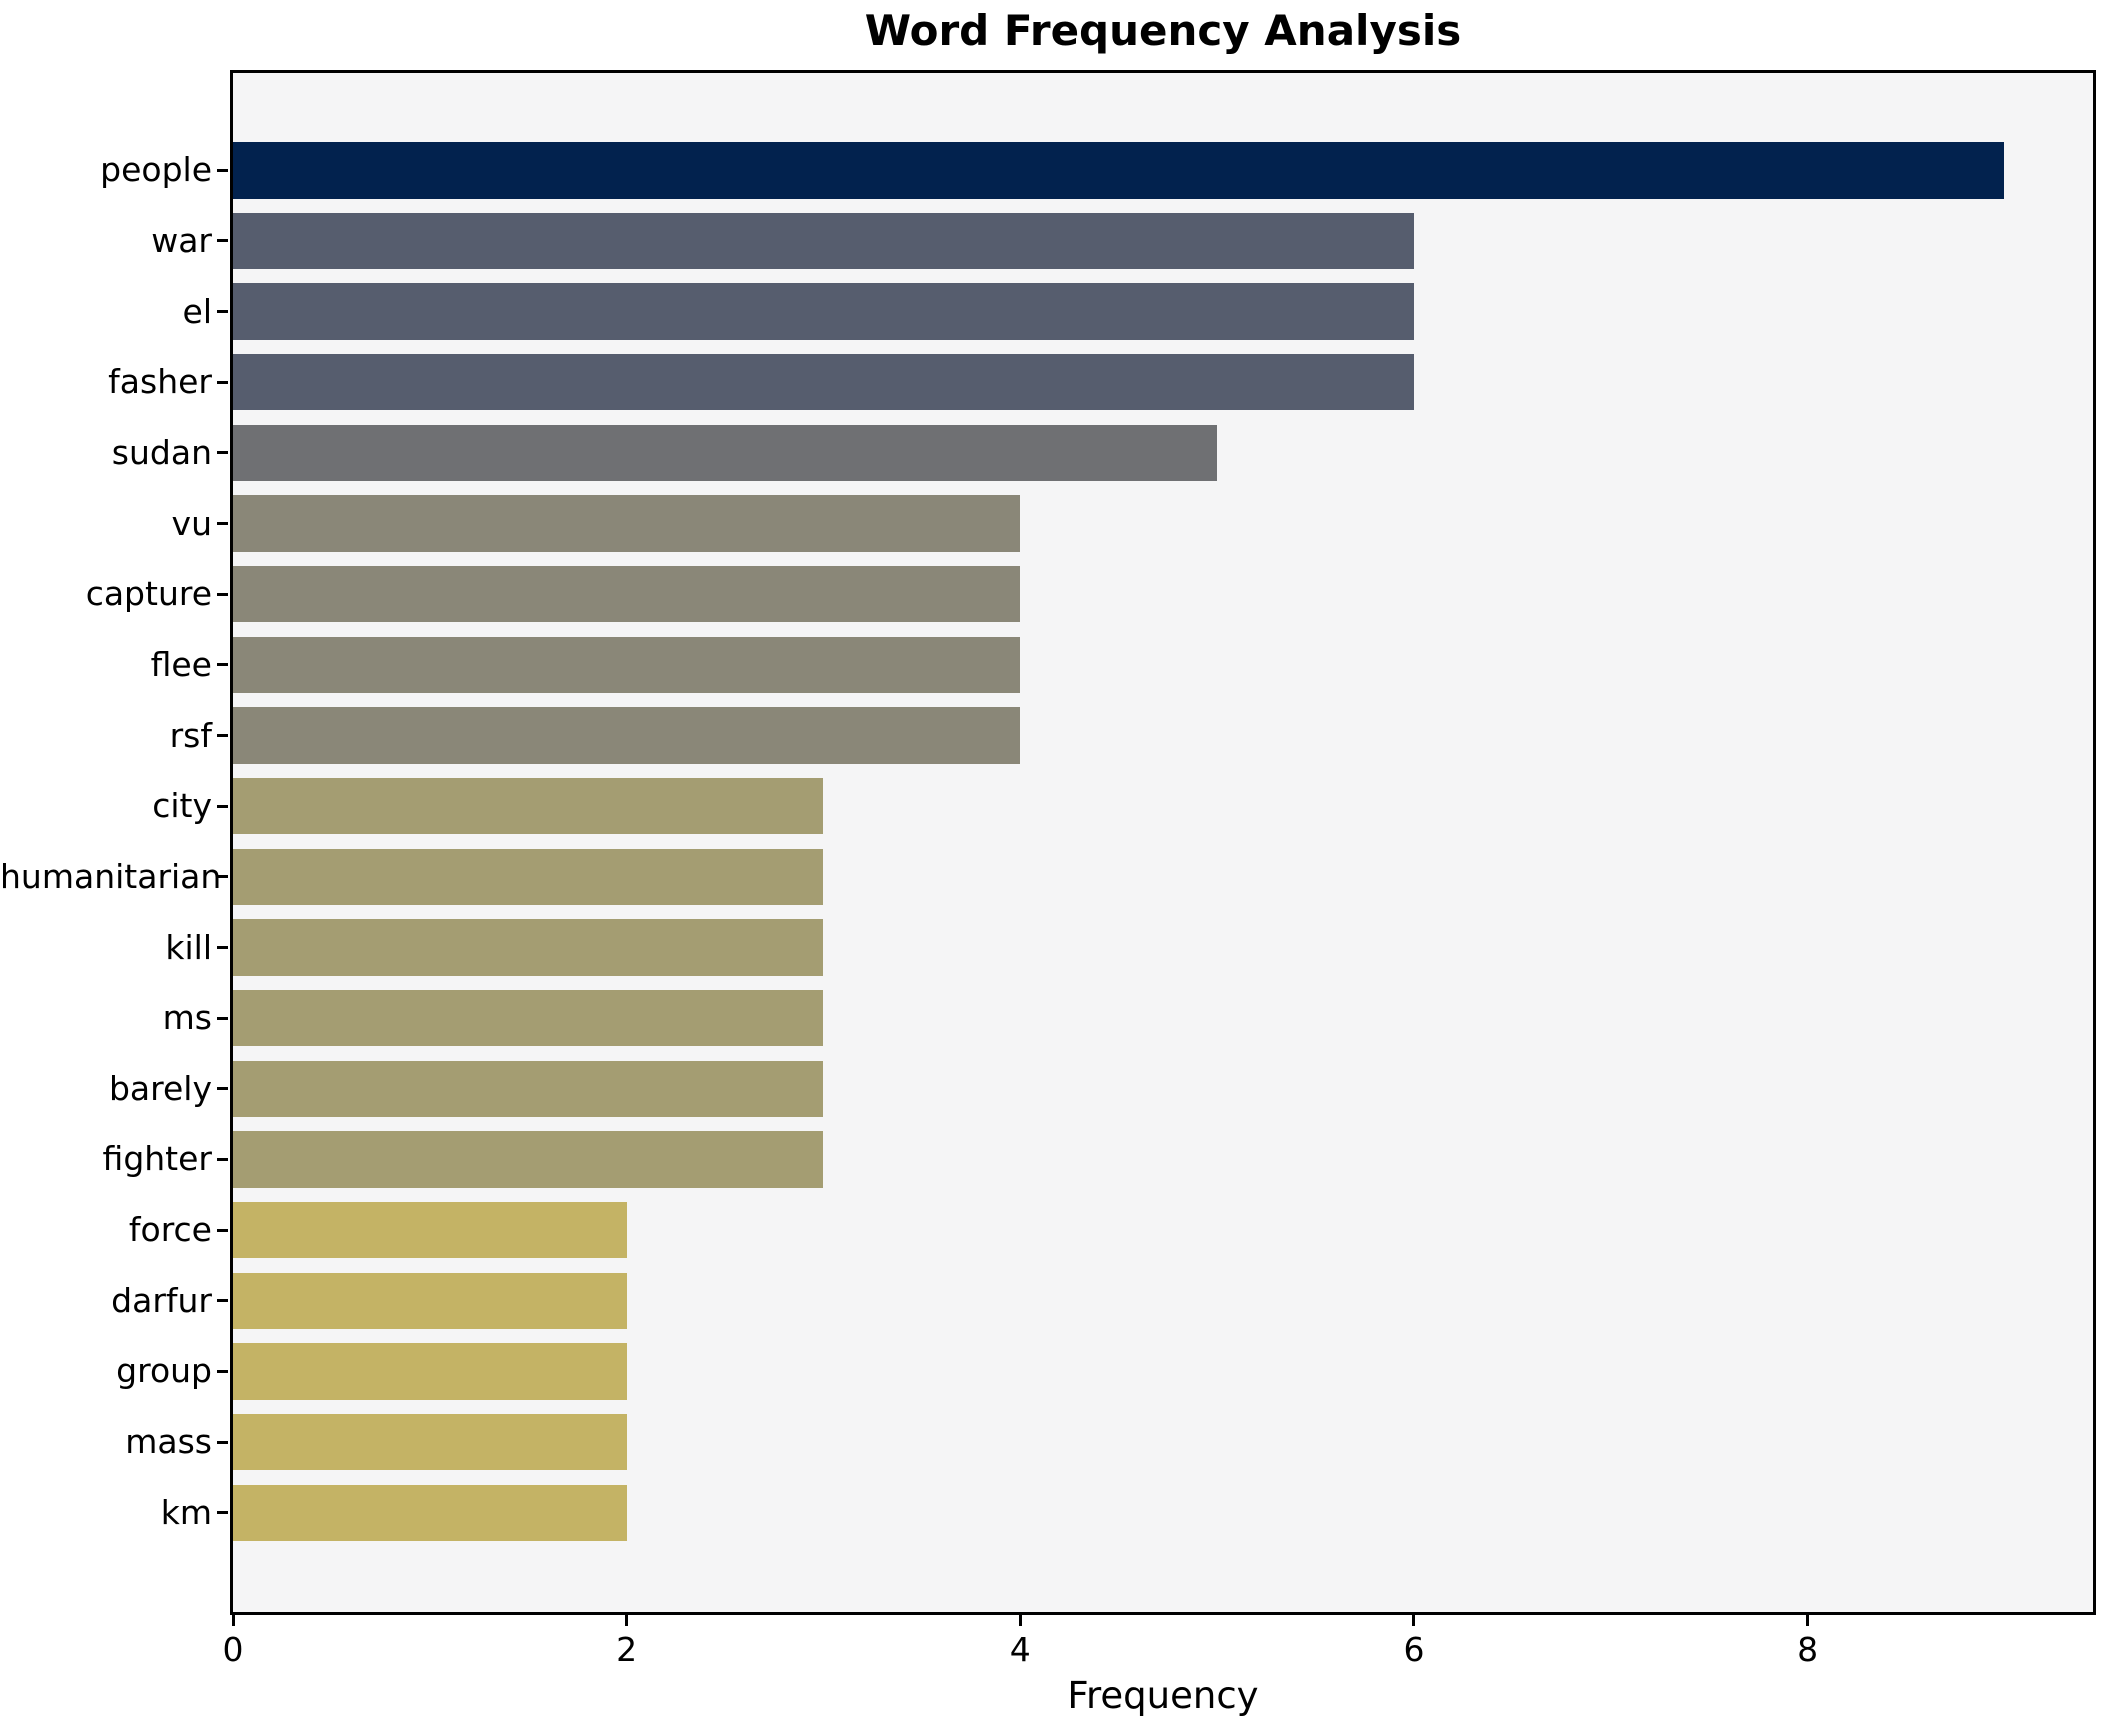 The image size is (2112, 1722). What do you see at coordinates (111, 876) in the screenshot?
I see `y-category-label-humanitarian: humanitarian` at bounding box center [111, 876].